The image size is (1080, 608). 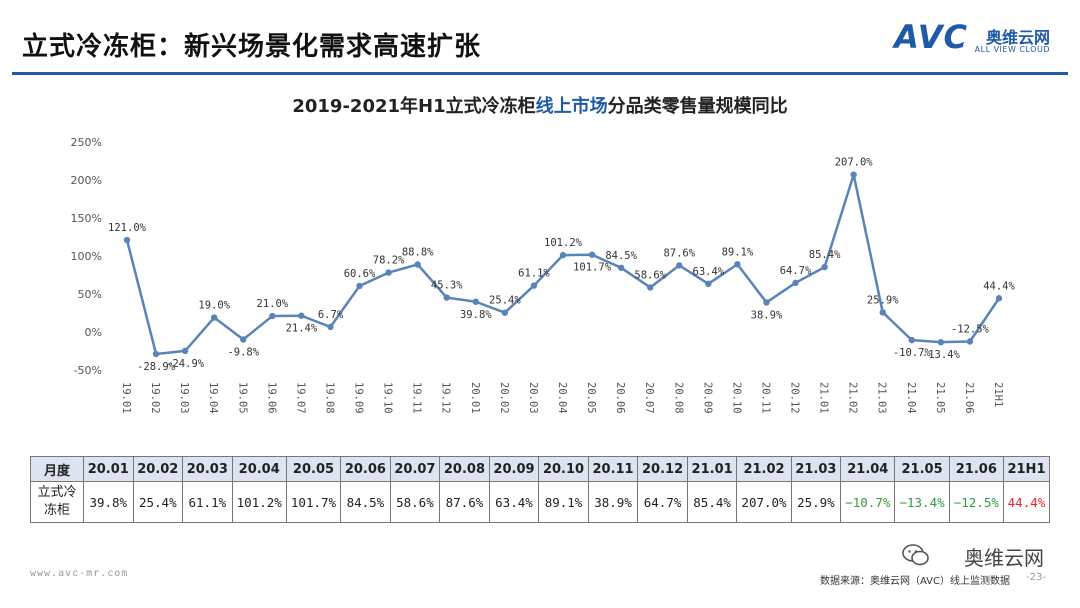 What do you see at coordinates (882, 398) in the screenshot?
I see `x-tick-label: 21.03` at bounding box center [882, 398].